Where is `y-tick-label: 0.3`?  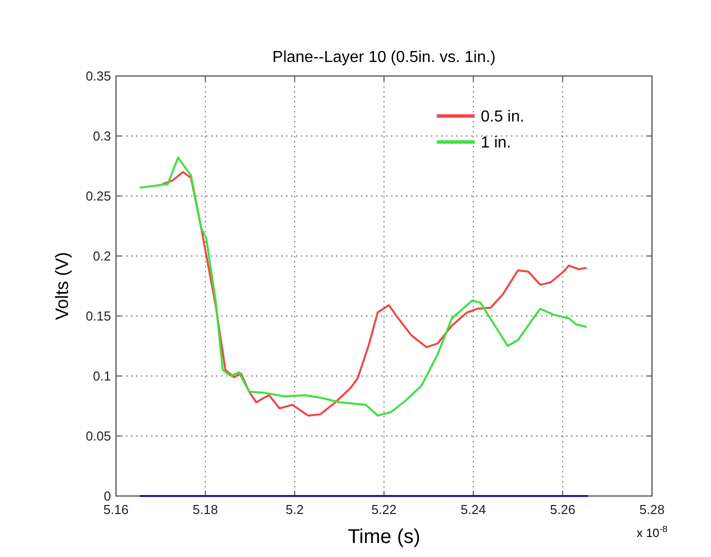
y-tick-label: 0.3 is located at coordinates (101, 136).